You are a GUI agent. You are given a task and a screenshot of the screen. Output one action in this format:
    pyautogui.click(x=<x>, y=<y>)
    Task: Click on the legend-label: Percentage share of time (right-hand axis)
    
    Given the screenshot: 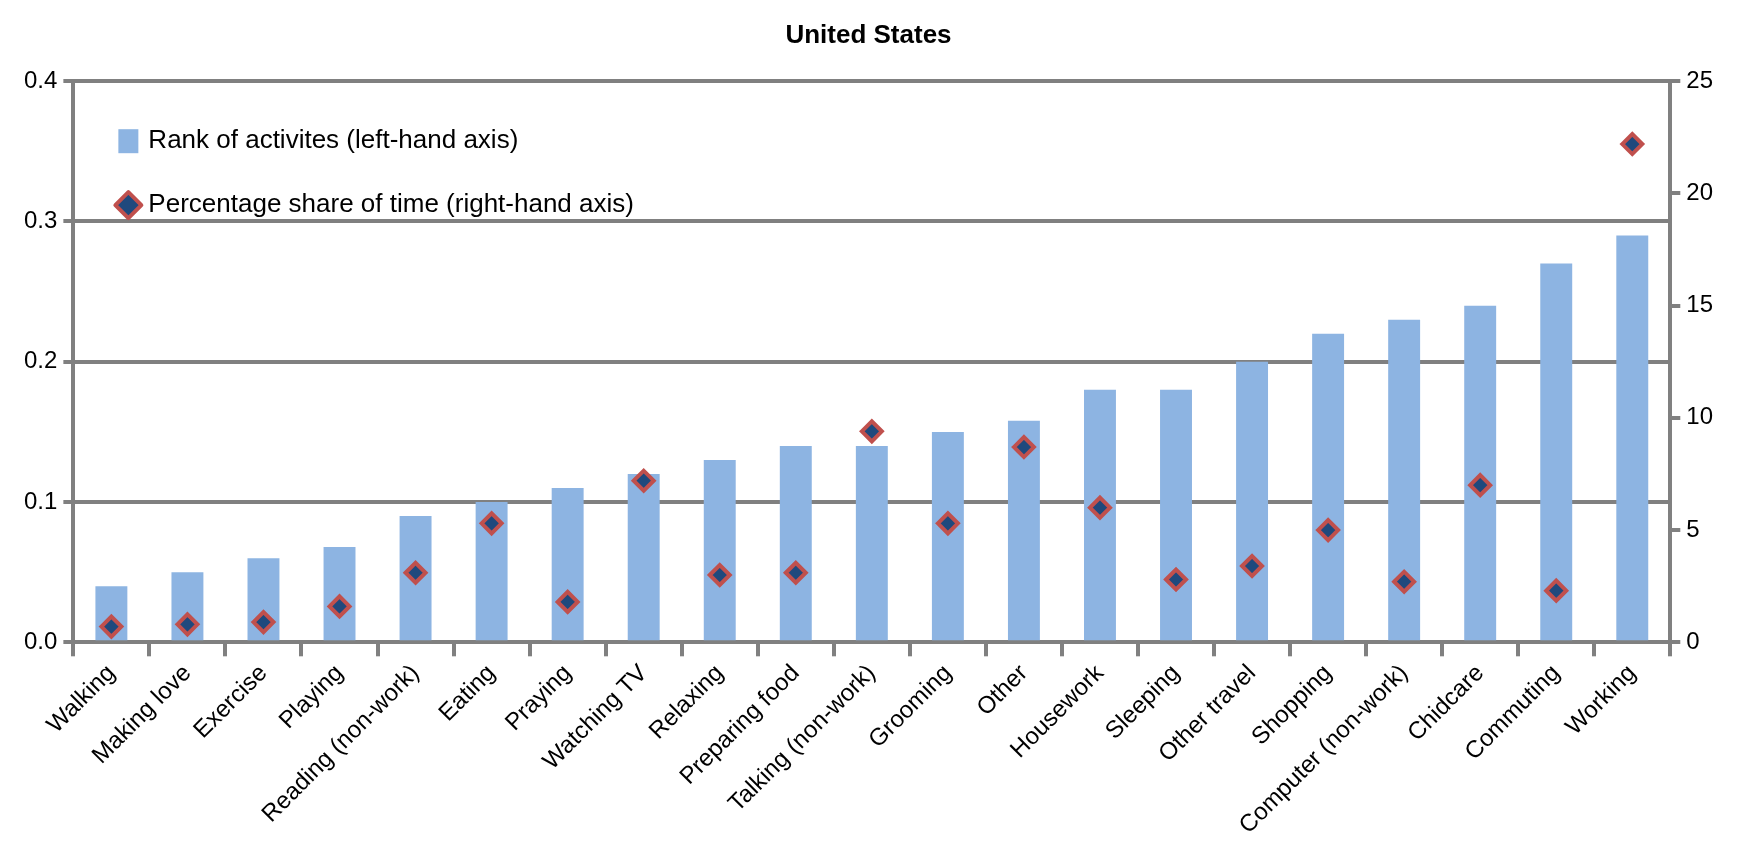 What is the action you would take?
    pyautogui.click(x=391, y=203)
    